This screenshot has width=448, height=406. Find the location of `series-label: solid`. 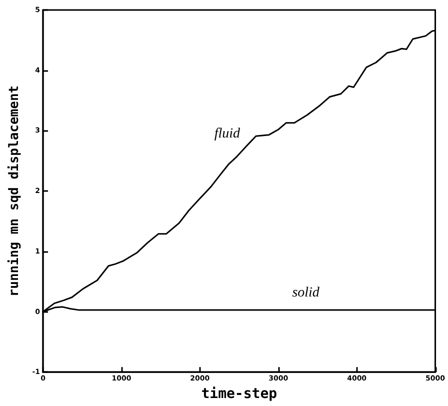

series-label: solid is located at coordinates (306, 292).